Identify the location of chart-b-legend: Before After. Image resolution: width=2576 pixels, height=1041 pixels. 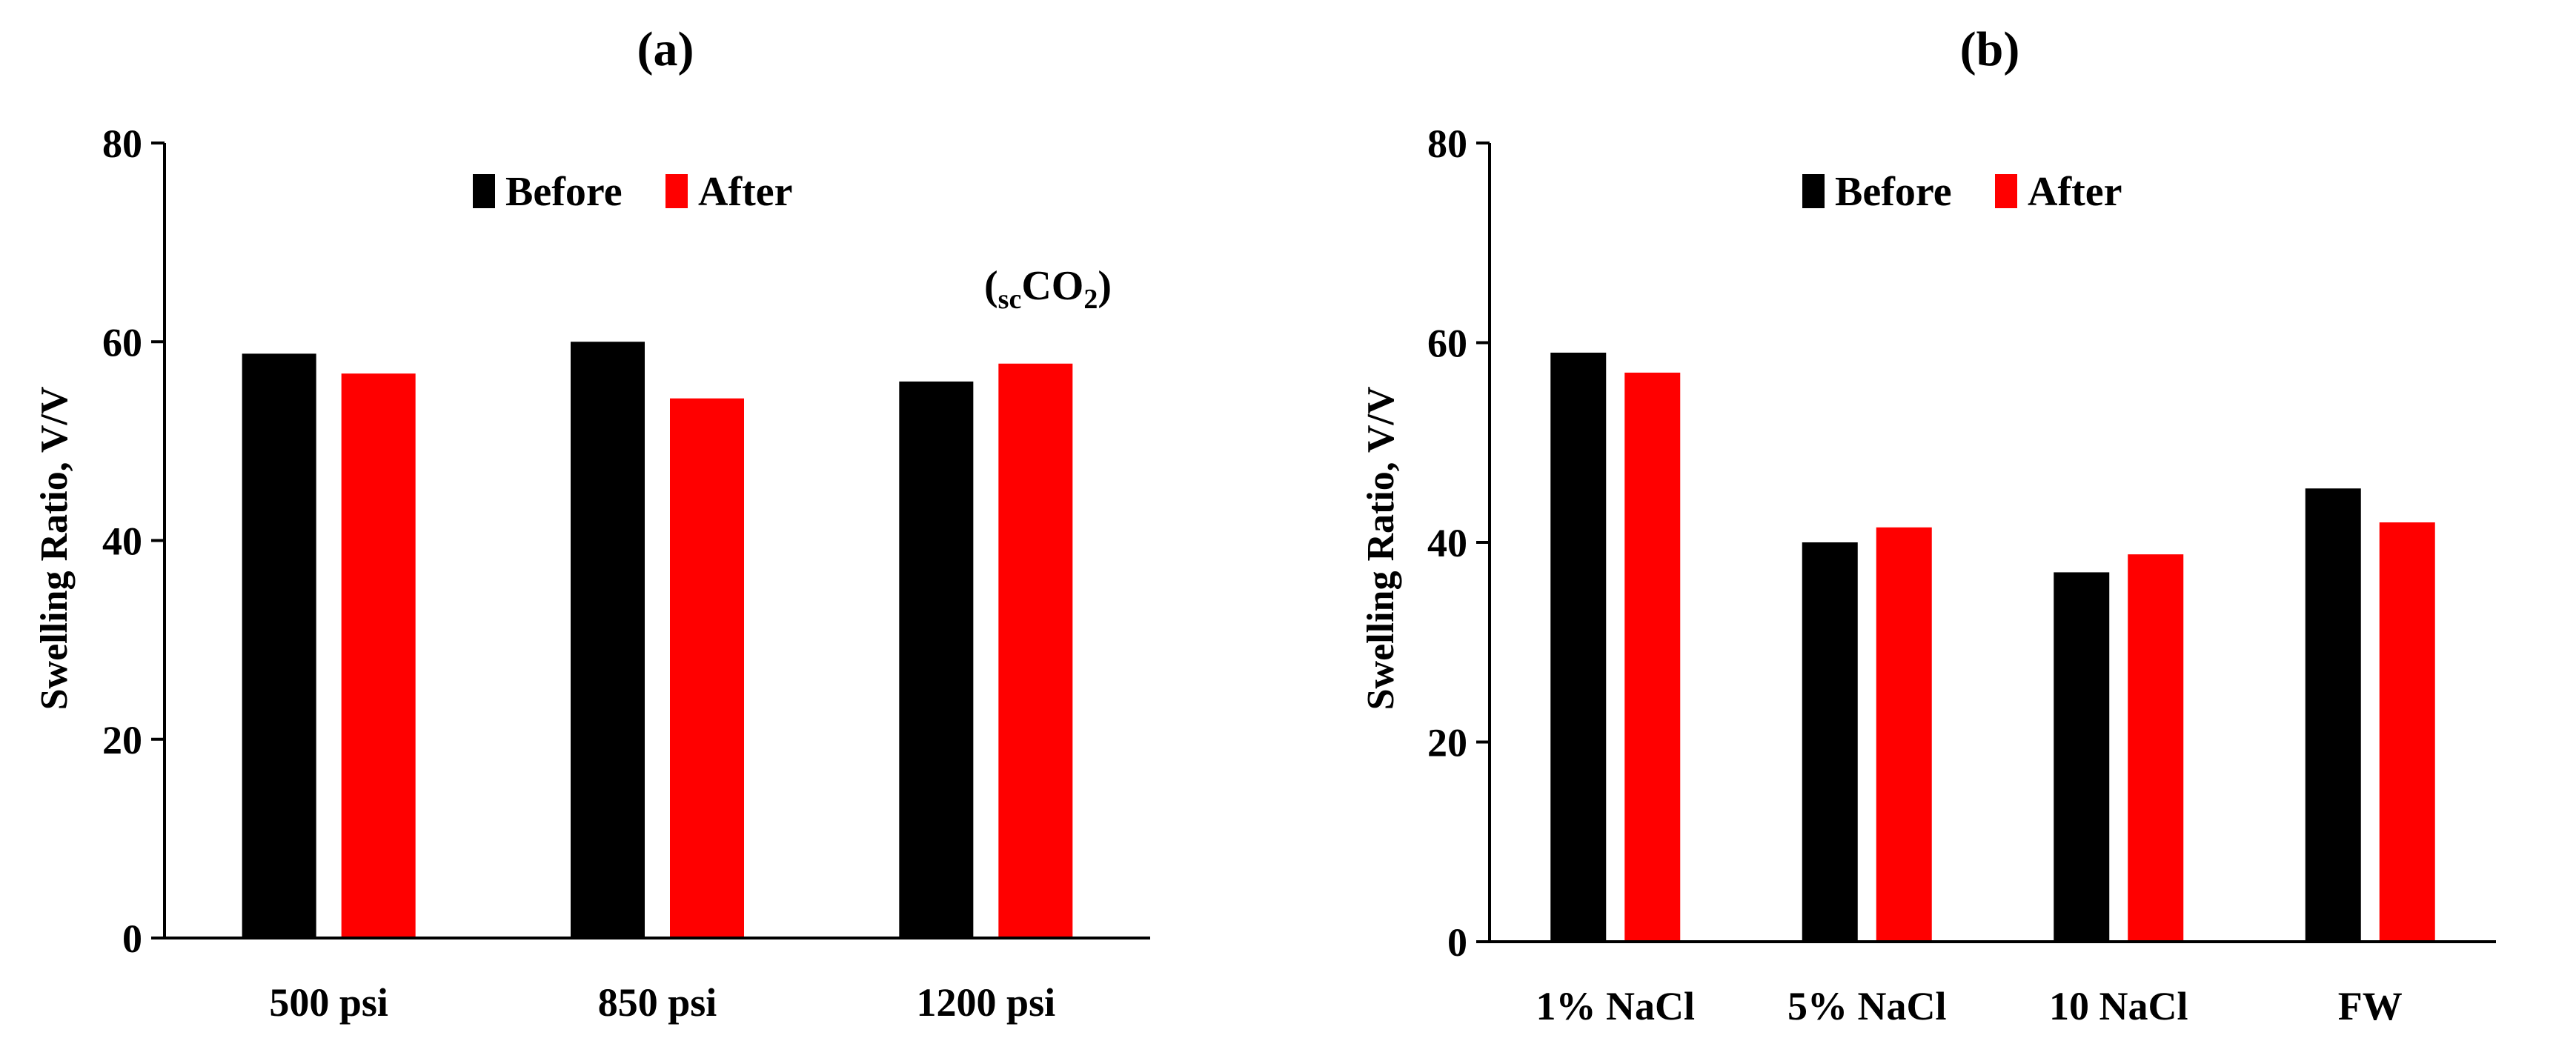
(1962, 192).